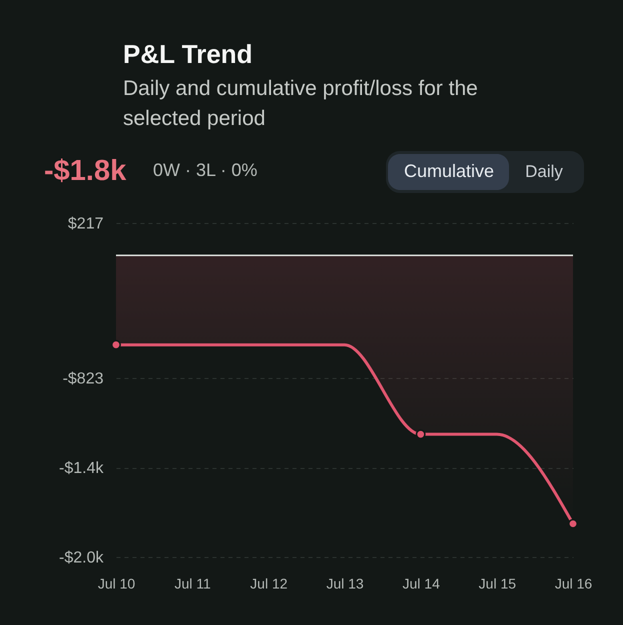  I want to click on x-tick-label: Jul 15, so click(497, 584).